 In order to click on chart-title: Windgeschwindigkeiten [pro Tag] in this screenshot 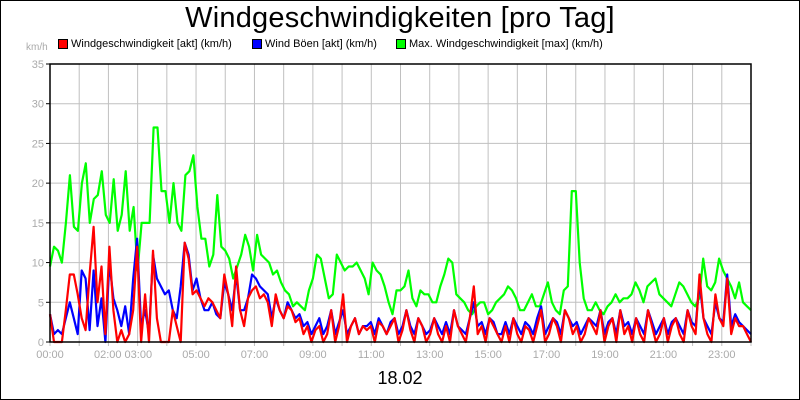, I will do `click(400, 18)`.